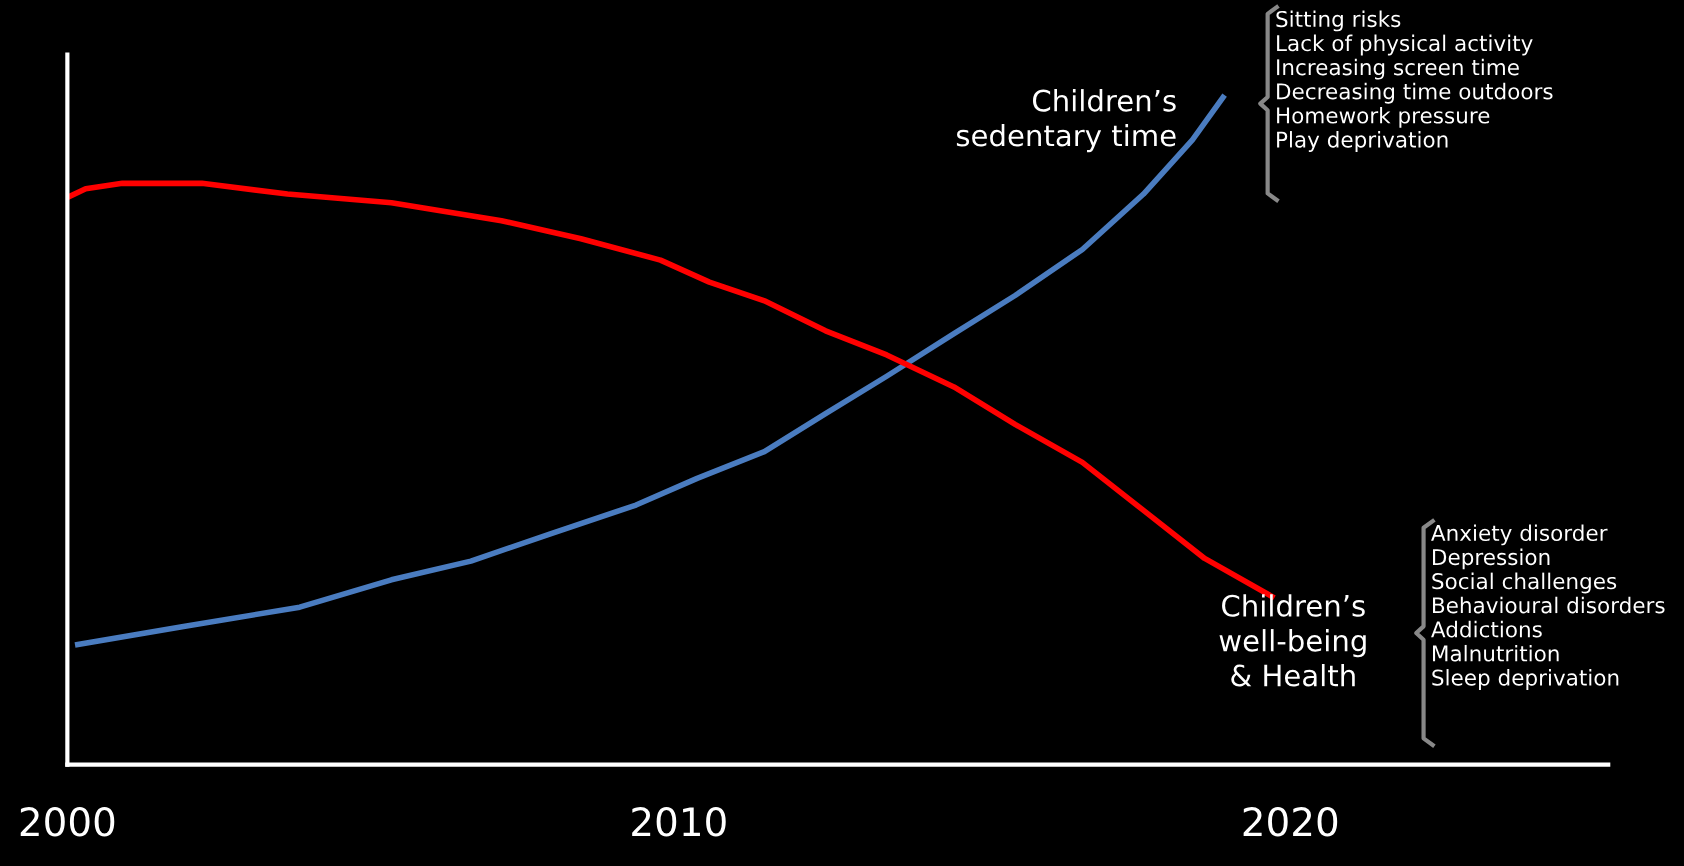  Describe the element at coordinates (1548, 607) in the screenshot. I see `annotation: Anxiety disorder Depression Social challenges Behavioural disorders Addictions Malnutrition Sleep deprivation` at that location.